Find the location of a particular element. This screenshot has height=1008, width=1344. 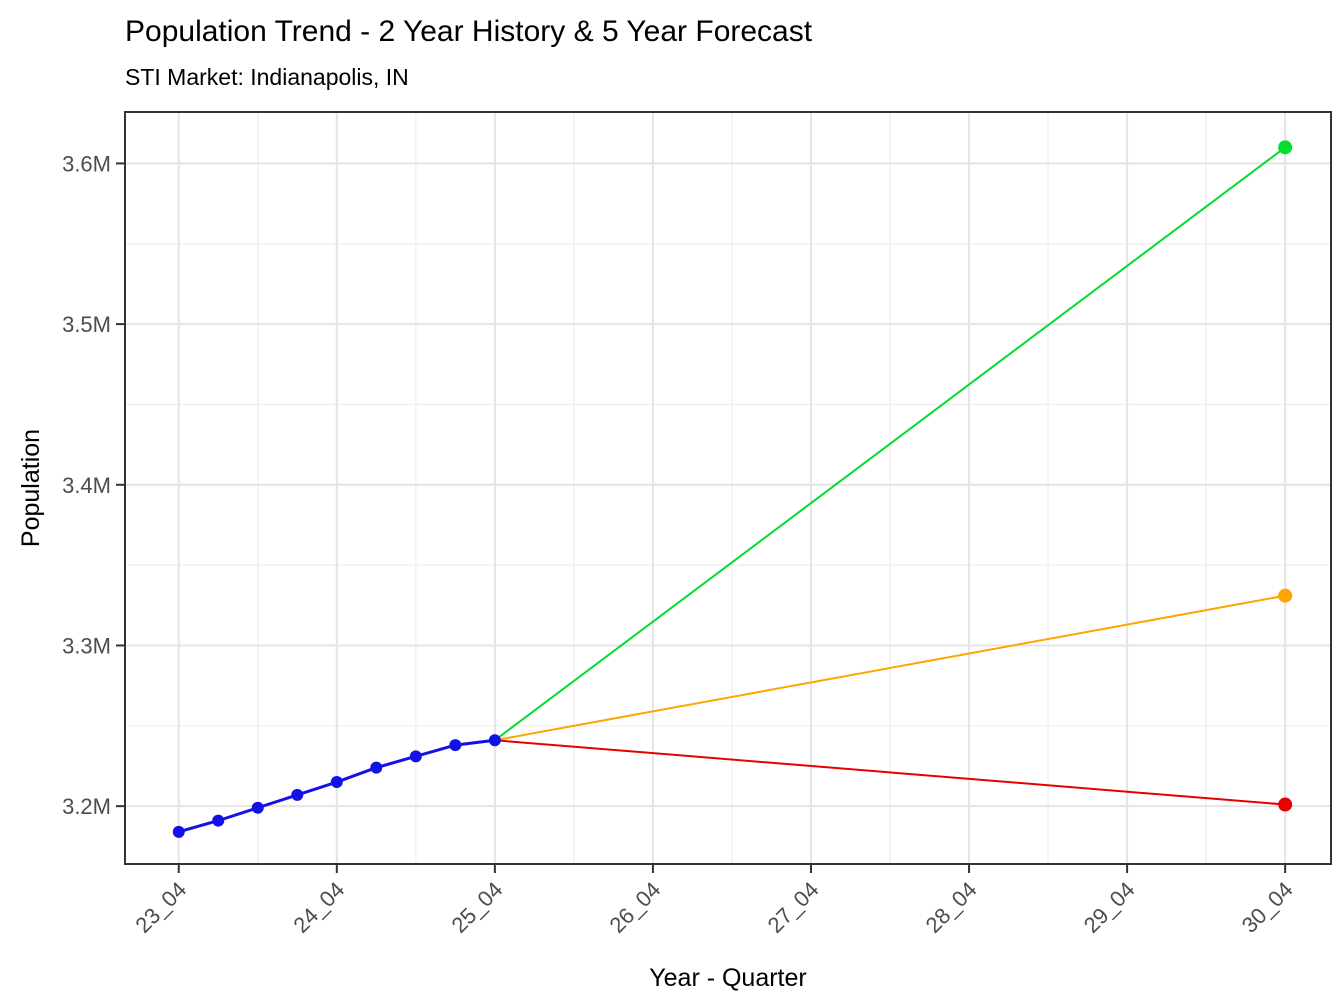

x-tick-label: 24_04 is located at coordinates (318, 907).